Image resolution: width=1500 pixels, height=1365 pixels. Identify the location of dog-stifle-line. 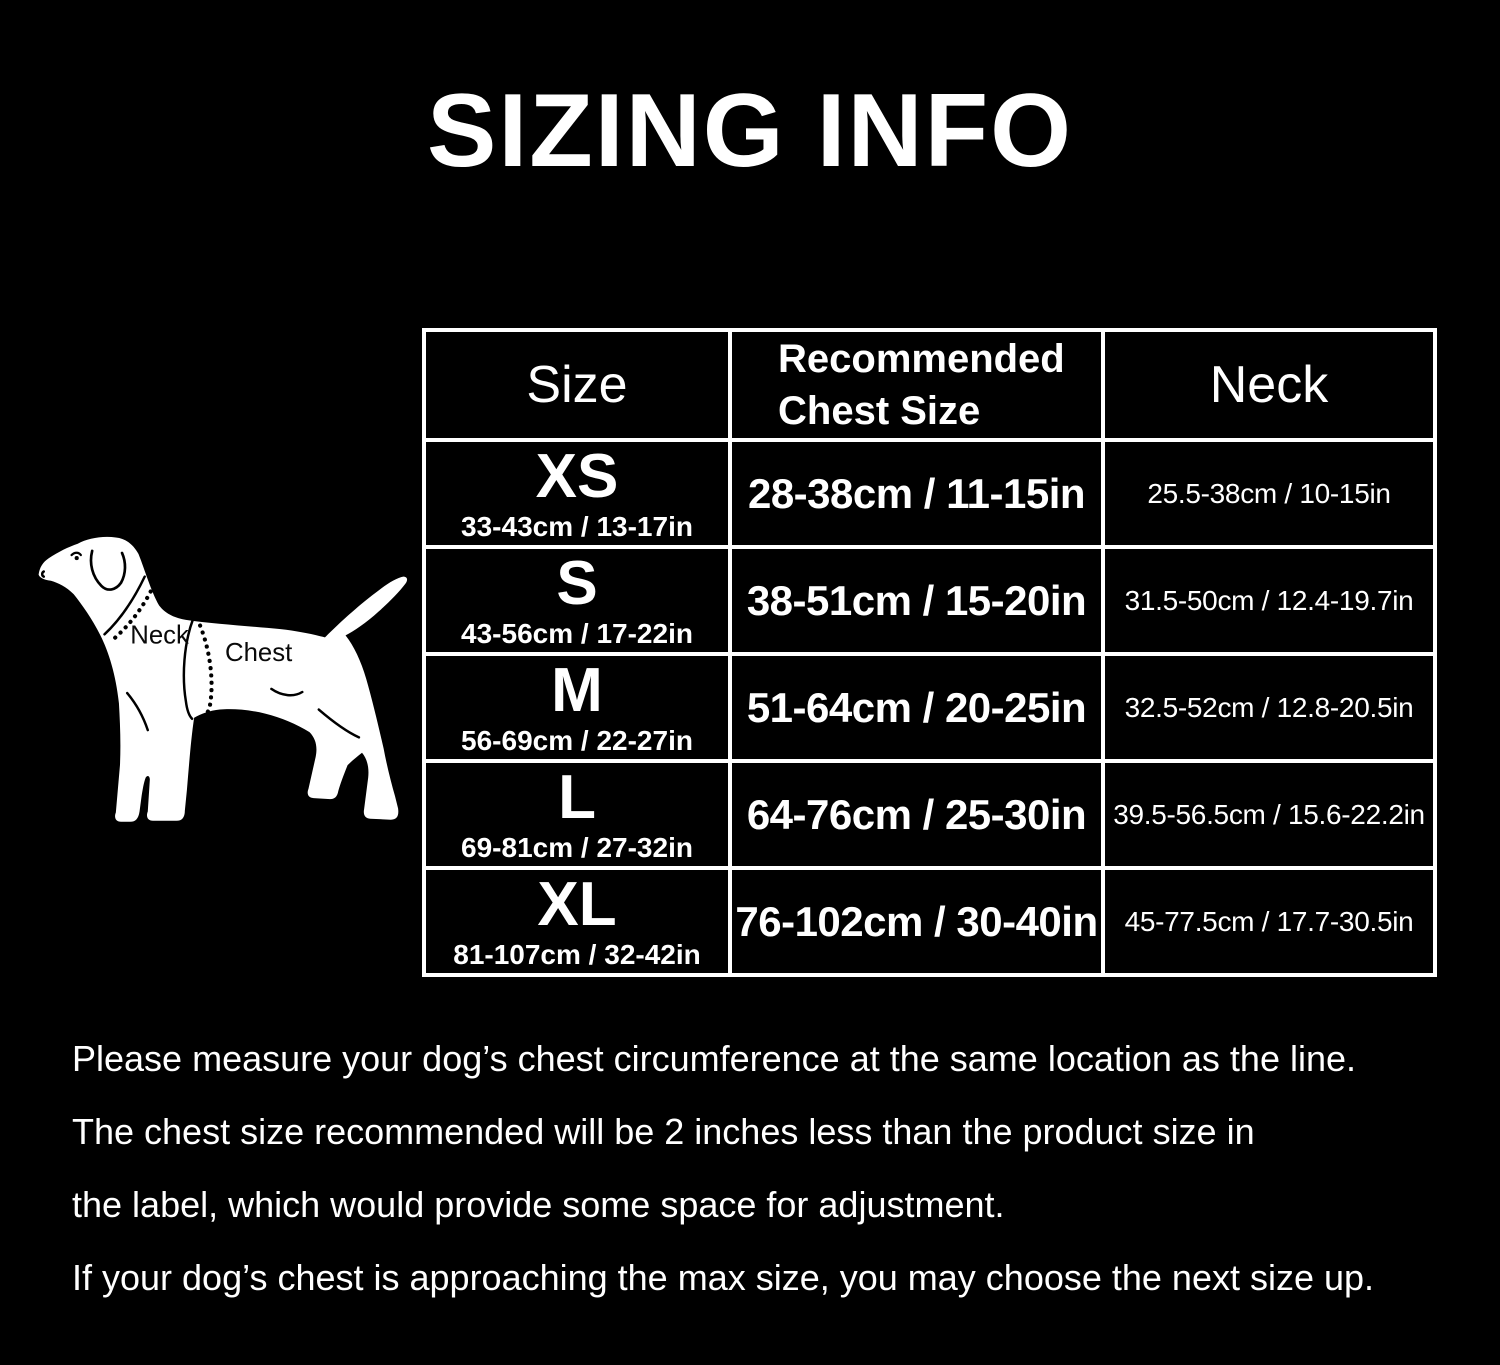
(339, 723).